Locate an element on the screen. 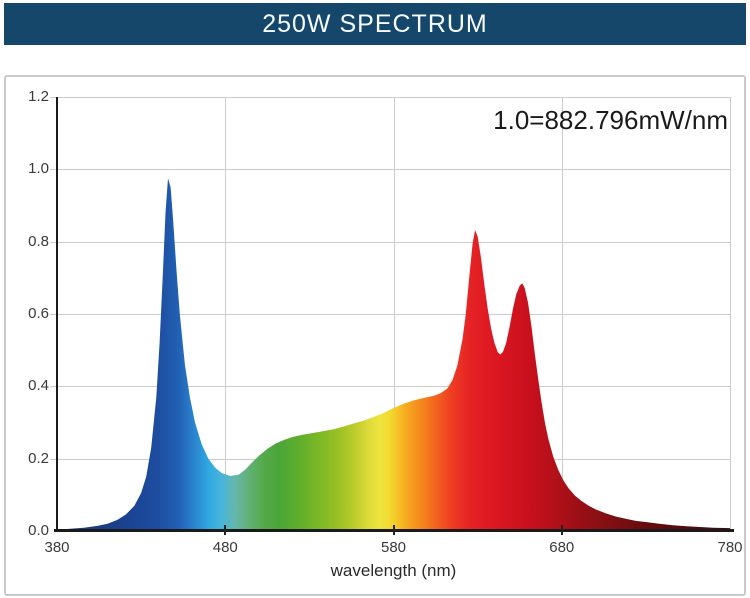 The height and width of the screenshot is (598, 750). x-tick-label: 780 is located at coordinates (730, 547).